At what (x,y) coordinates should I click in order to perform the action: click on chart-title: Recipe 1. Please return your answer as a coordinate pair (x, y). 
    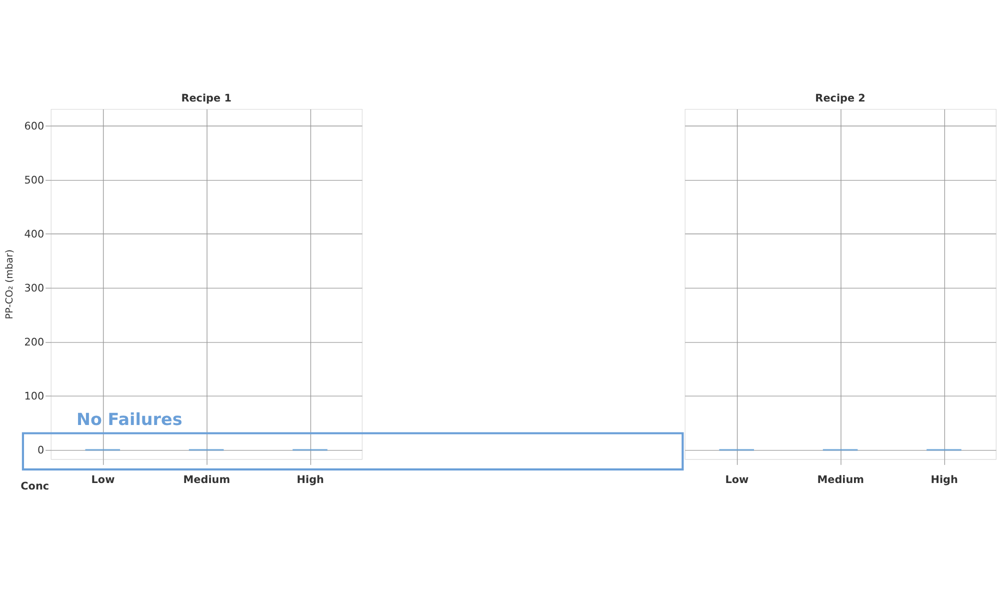
    Looking at the image, I should click on (206, 98).